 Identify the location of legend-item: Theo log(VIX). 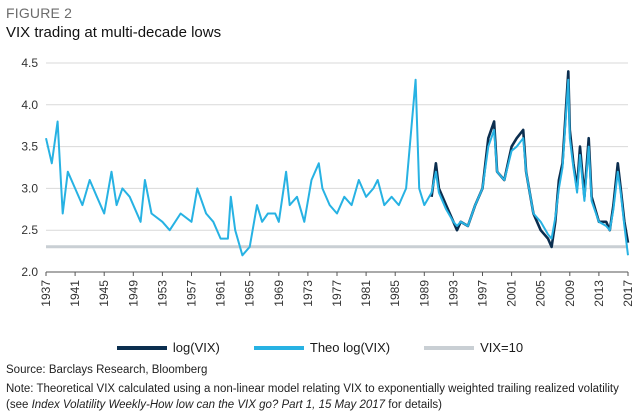
(322, 347).